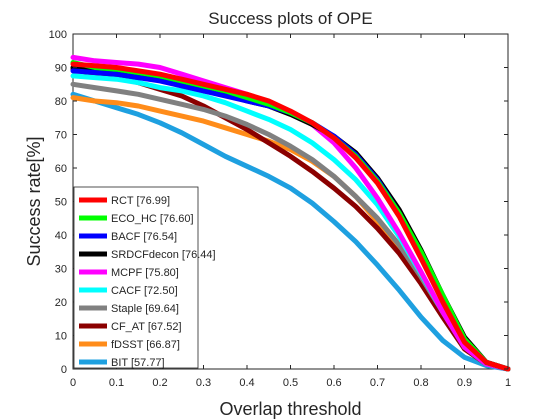  What do you see at coordinates (290, 18) in the screenshot?
I see `chart-title: Success plots of OPE` at bounding box center [290, 18].